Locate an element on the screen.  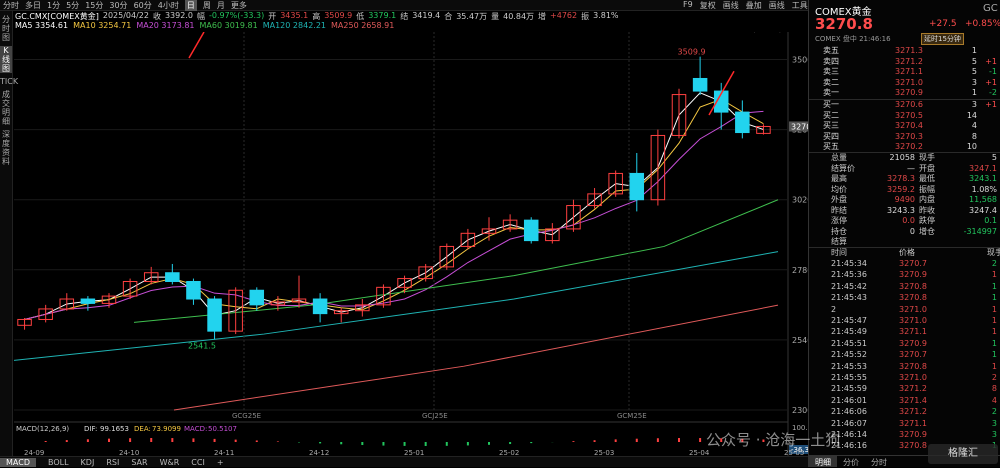
view-tab-3: 成交明细 is located at coordinates (6, 108).